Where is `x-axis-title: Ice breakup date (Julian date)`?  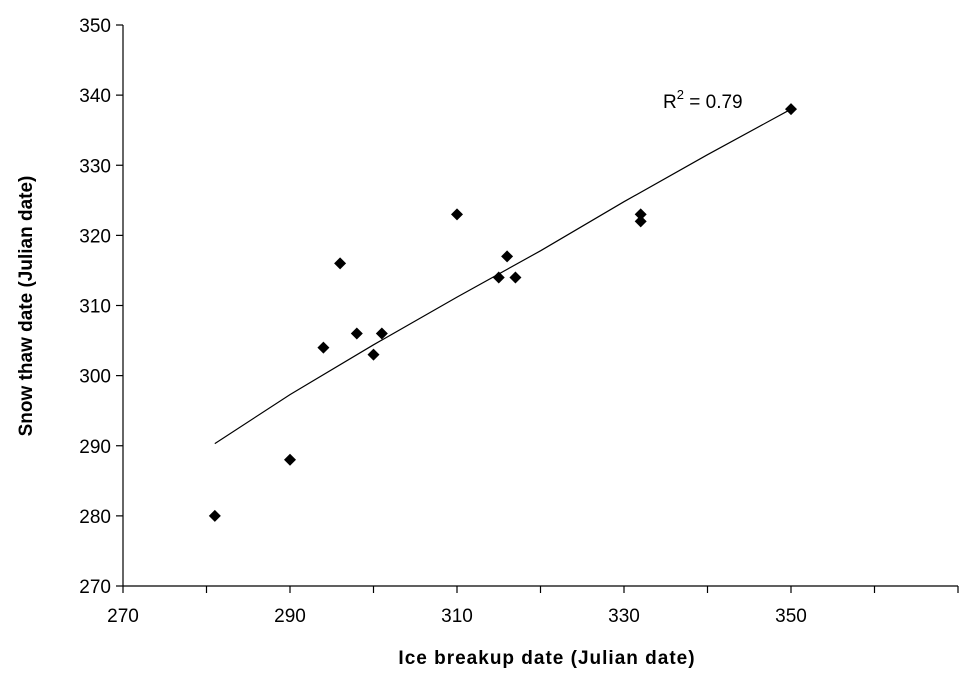
x-axis-title: Ice breakup date (Julian date) is located at coordinates (546, 658).